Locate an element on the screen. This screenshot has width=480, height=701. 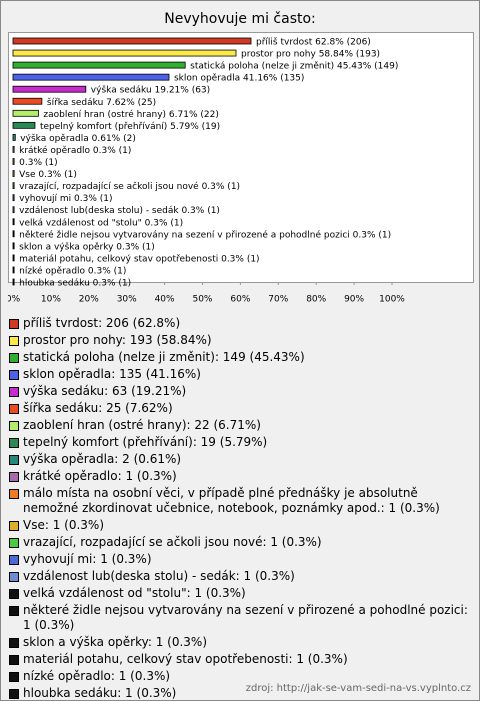
legend-label: krátké opěradlo: 1 (0.3%) is located at coordinates (100, 476).